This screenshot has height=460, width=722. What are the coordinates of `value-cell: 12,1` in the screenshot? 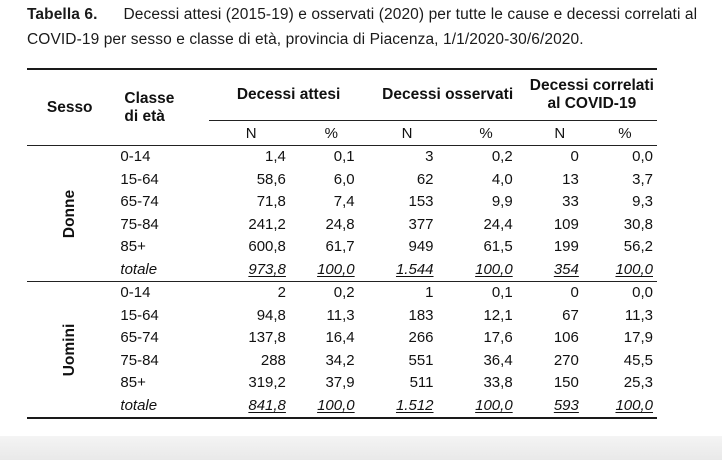 It's located at (498, 315).